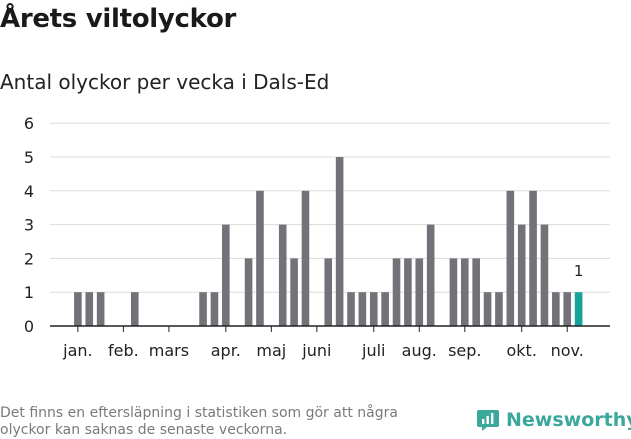  What do you see at coordinates (316, 350) in the screenshot?
I see `x-tick-label: juni` at bounding box center [316, 350].